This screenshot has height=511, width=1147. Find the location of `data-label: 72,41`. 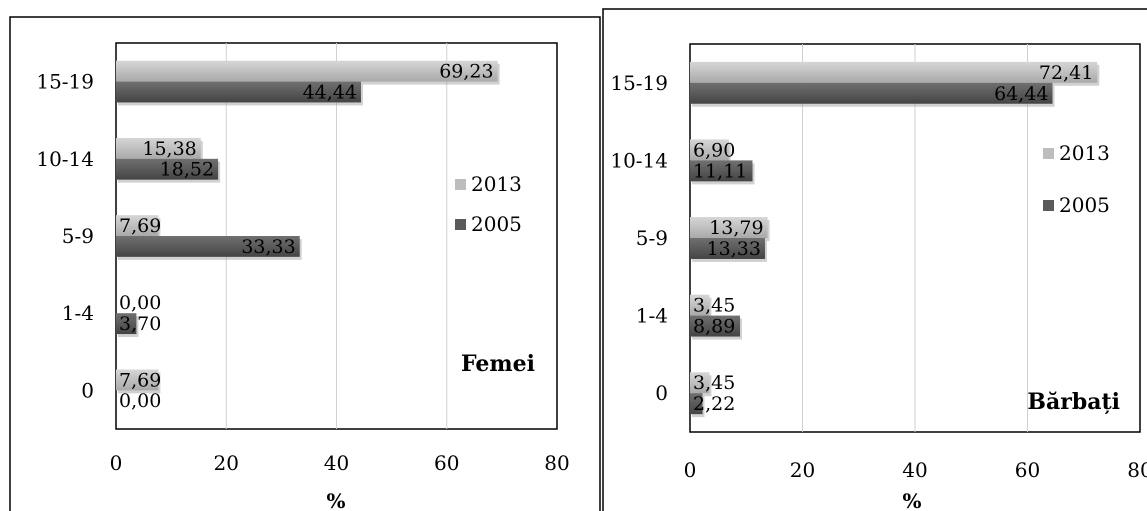

data-label: 72,41 is located at coordinates (1066, 73).